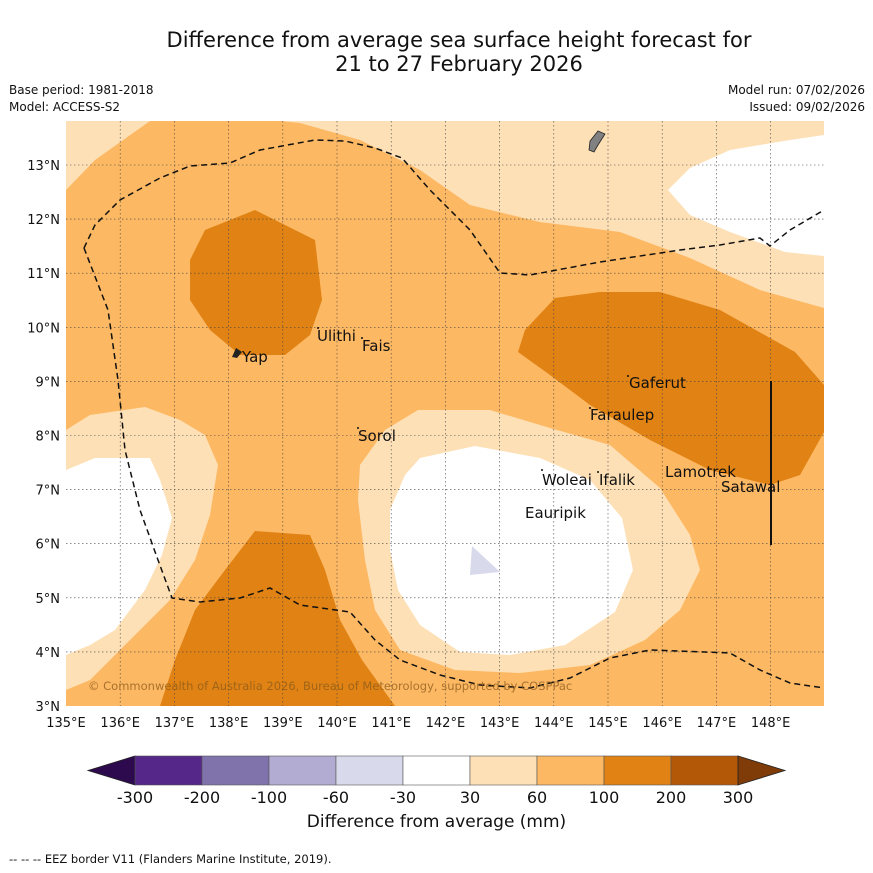 Image resolution: width=873 pixels, height=873 pixels. Describe the element at coordinates (269, 797) in the screenshot. I see `colorbar-tick-label: -100` at that location.